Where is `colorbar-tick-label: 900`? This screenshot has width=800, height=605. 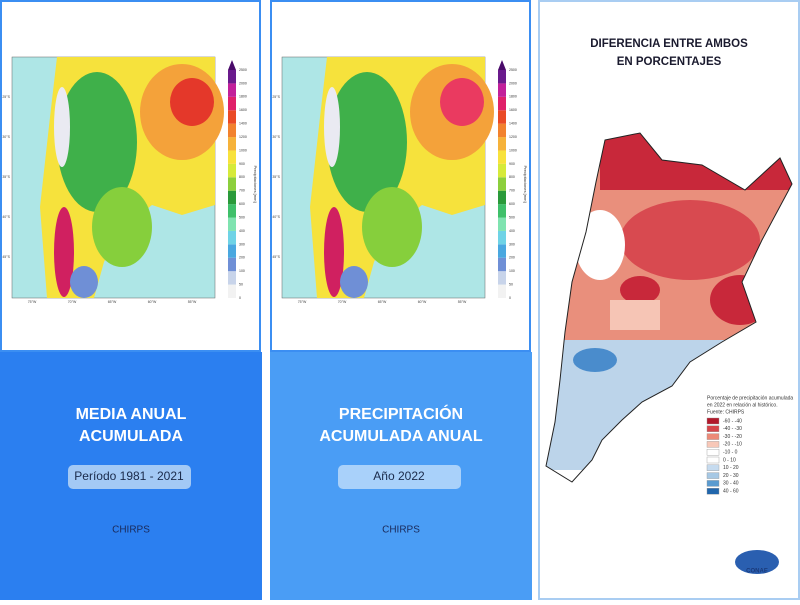 colorbar-tick-label: 900 is located at coordinates (242, 164).